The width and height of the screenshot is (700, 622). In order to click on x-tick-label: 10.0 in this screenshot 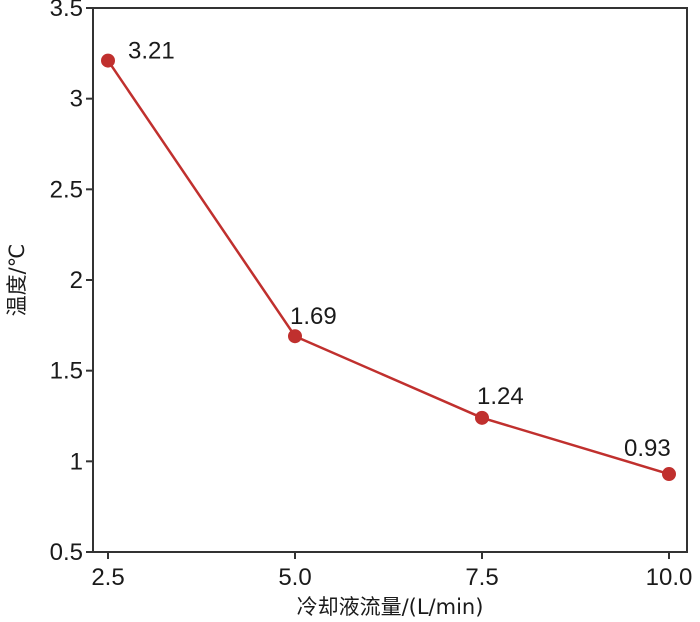, I will do `click(669, 577)`.